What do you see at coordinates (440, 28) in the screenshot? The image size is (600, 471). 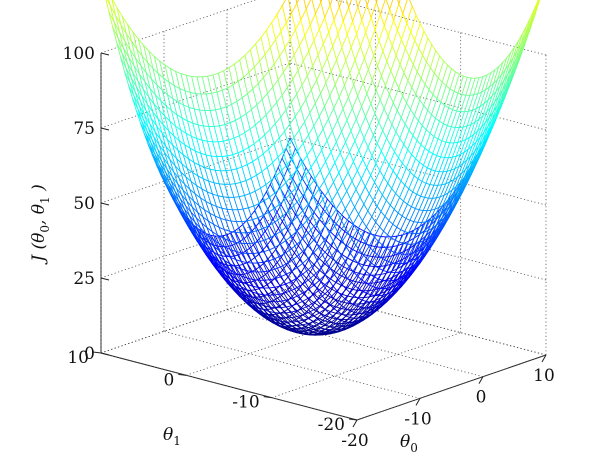 I see `wall-grid-line` at bounding box center [440, 28].